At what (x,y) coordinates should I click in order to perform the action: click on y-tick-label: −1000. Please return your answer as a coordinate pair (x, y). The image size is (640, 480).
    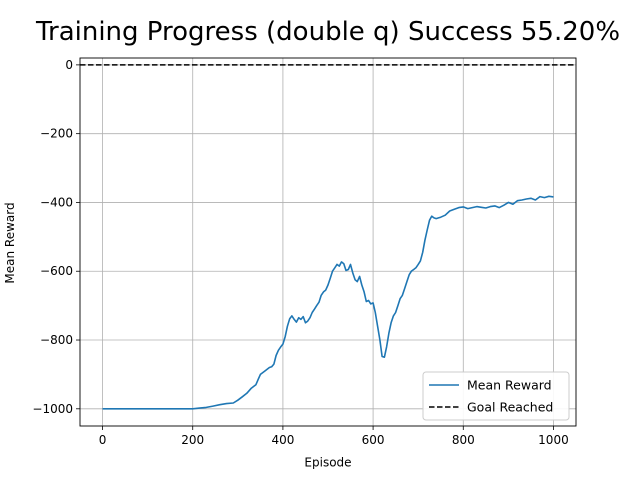
    Looking at the image, I should click on (52, 409).